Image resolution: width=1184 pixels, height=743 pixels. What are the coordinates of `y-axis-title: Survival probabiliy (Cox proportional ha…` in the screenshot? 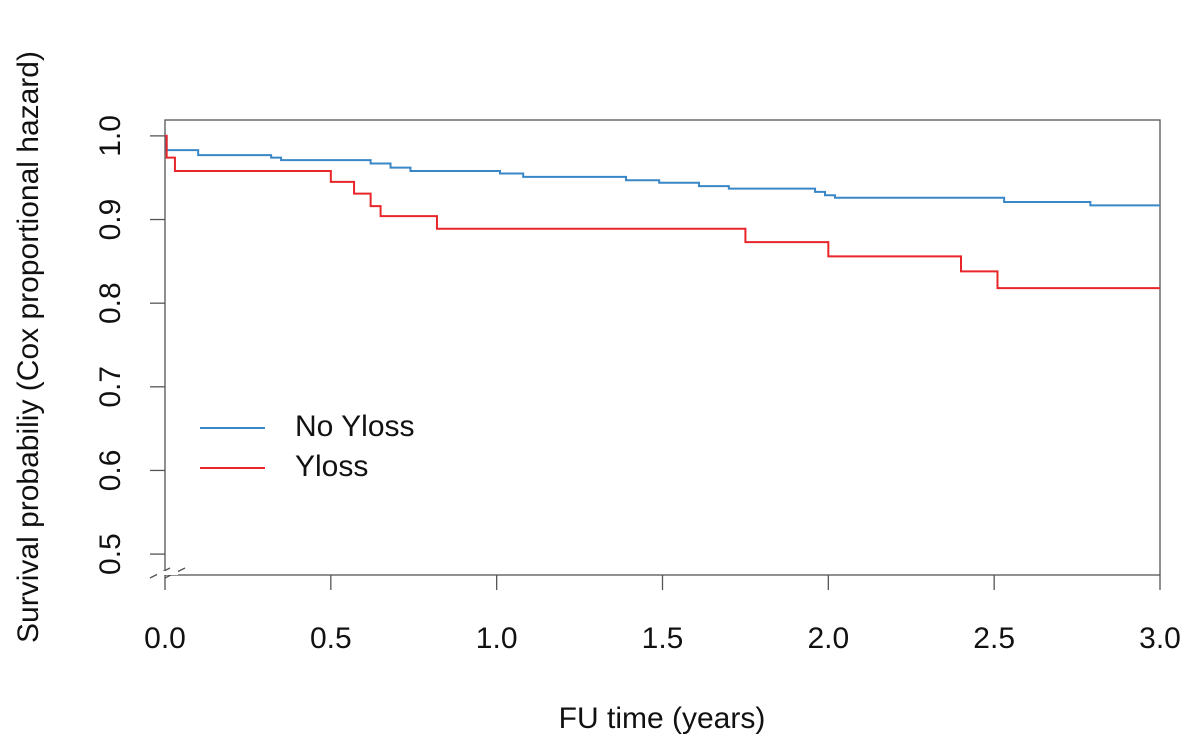 It's located at (28, 347).